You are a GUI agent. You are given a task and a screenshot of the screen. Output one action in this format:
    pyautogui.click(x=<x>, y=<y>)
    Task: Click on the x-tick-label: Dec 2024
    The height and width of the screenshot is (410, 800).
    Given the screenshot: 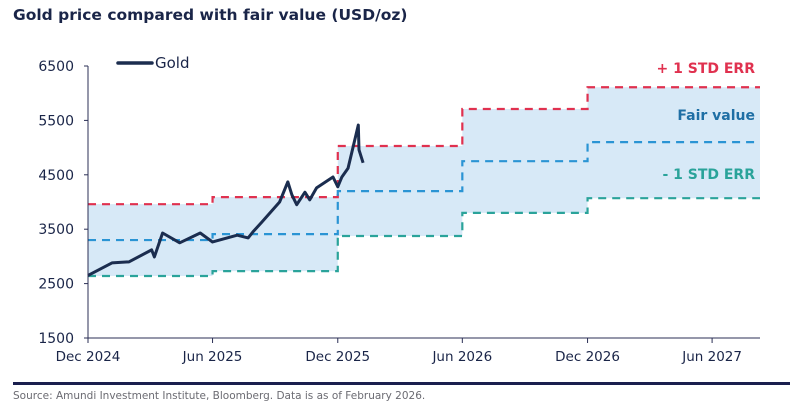 What is the action you would take?
    pyautogui.click(x=88, y=357)
    